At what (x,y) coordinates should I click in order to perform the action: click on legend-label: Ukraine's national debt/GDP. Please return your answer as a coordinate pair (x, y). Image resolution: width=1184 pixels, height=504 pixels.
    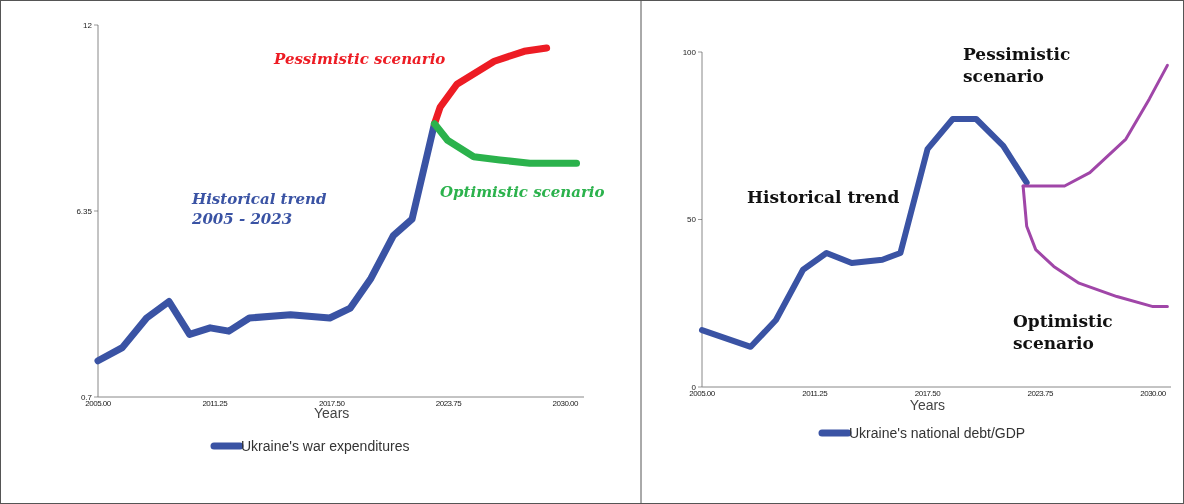
    Looking at the image, I should click on (937, 433).